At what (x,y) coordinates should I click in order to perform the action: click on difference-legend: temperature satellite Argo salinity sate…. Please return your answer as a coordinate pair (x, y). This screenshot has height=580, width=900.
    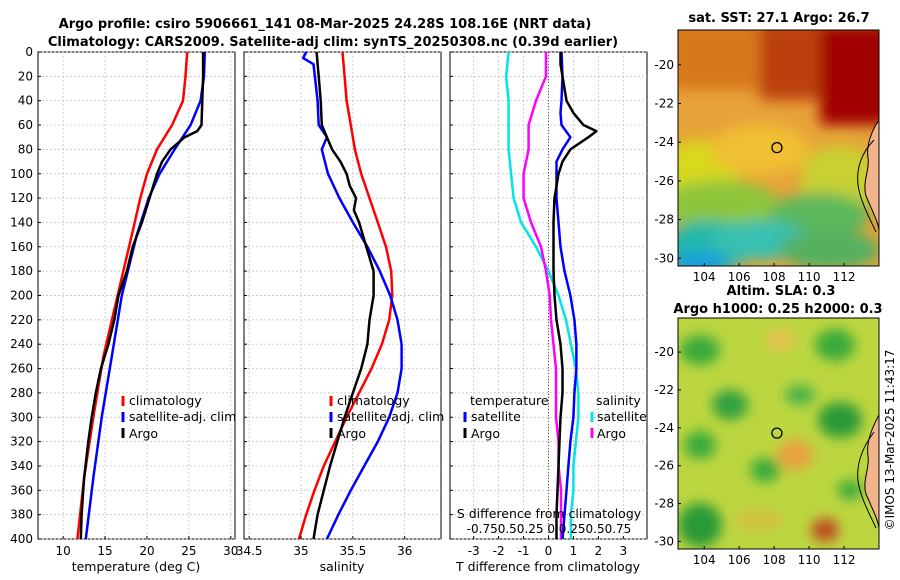
    Looking at the image, I should click on (555, 417).